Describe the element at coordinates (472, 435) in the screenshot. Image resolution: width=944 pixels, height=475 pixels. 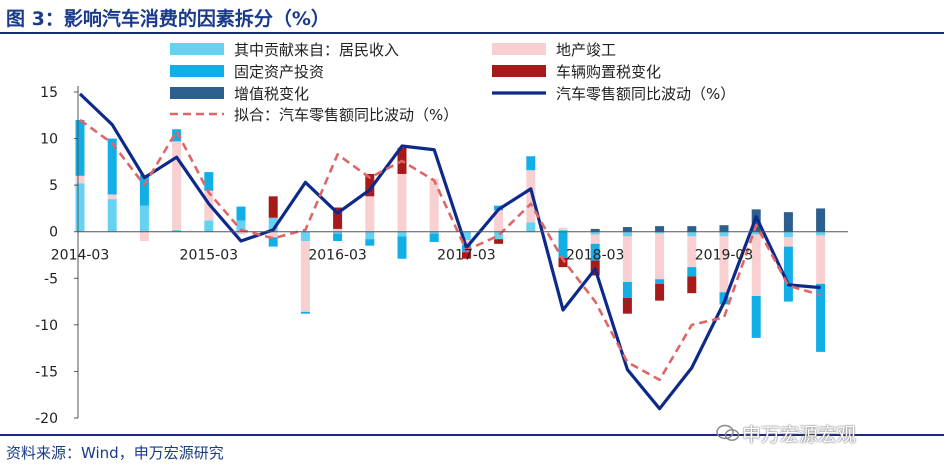
I see `footer-rule` at that location.